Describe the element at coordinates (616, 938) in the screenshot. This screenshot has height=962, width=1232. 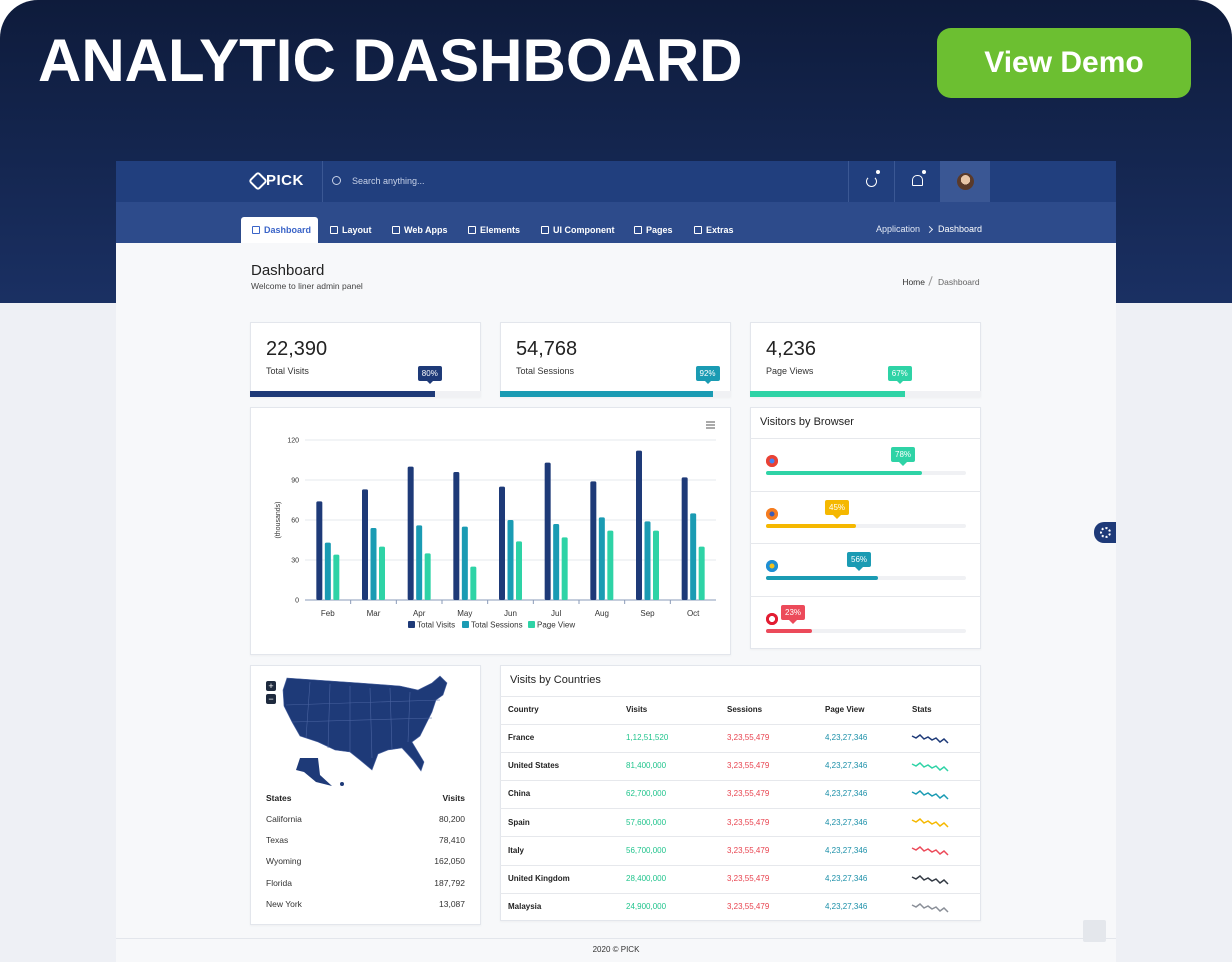
I see `content-footer-line` at that location.